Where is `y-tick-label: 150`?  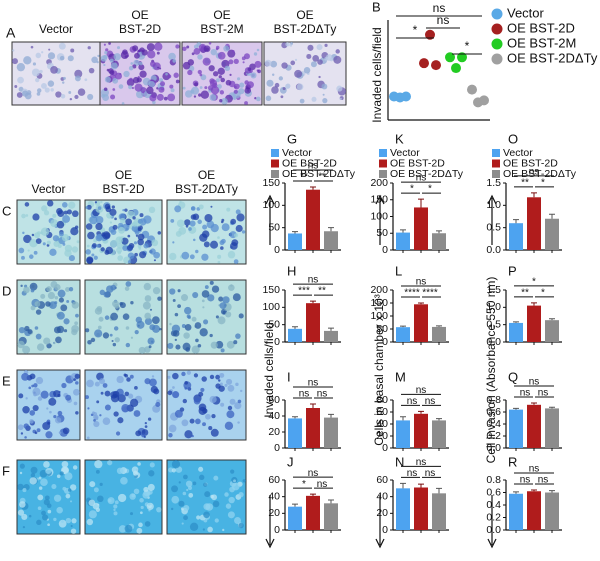 y-tick-label: 150 is located at coordinates (271, 290).